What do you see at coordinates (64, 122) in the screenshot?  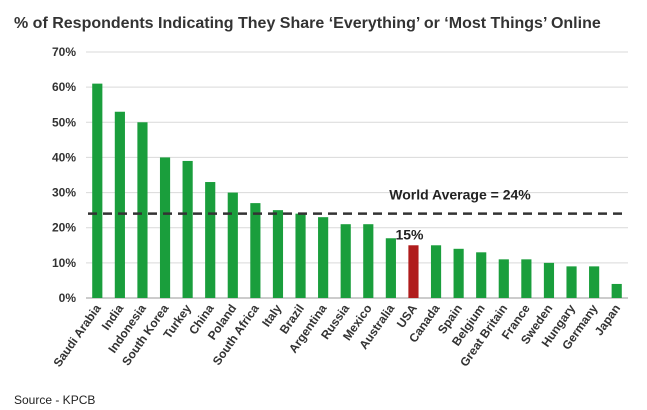 I see `y-tick-label: 50%` at bounding box center [64, 122].